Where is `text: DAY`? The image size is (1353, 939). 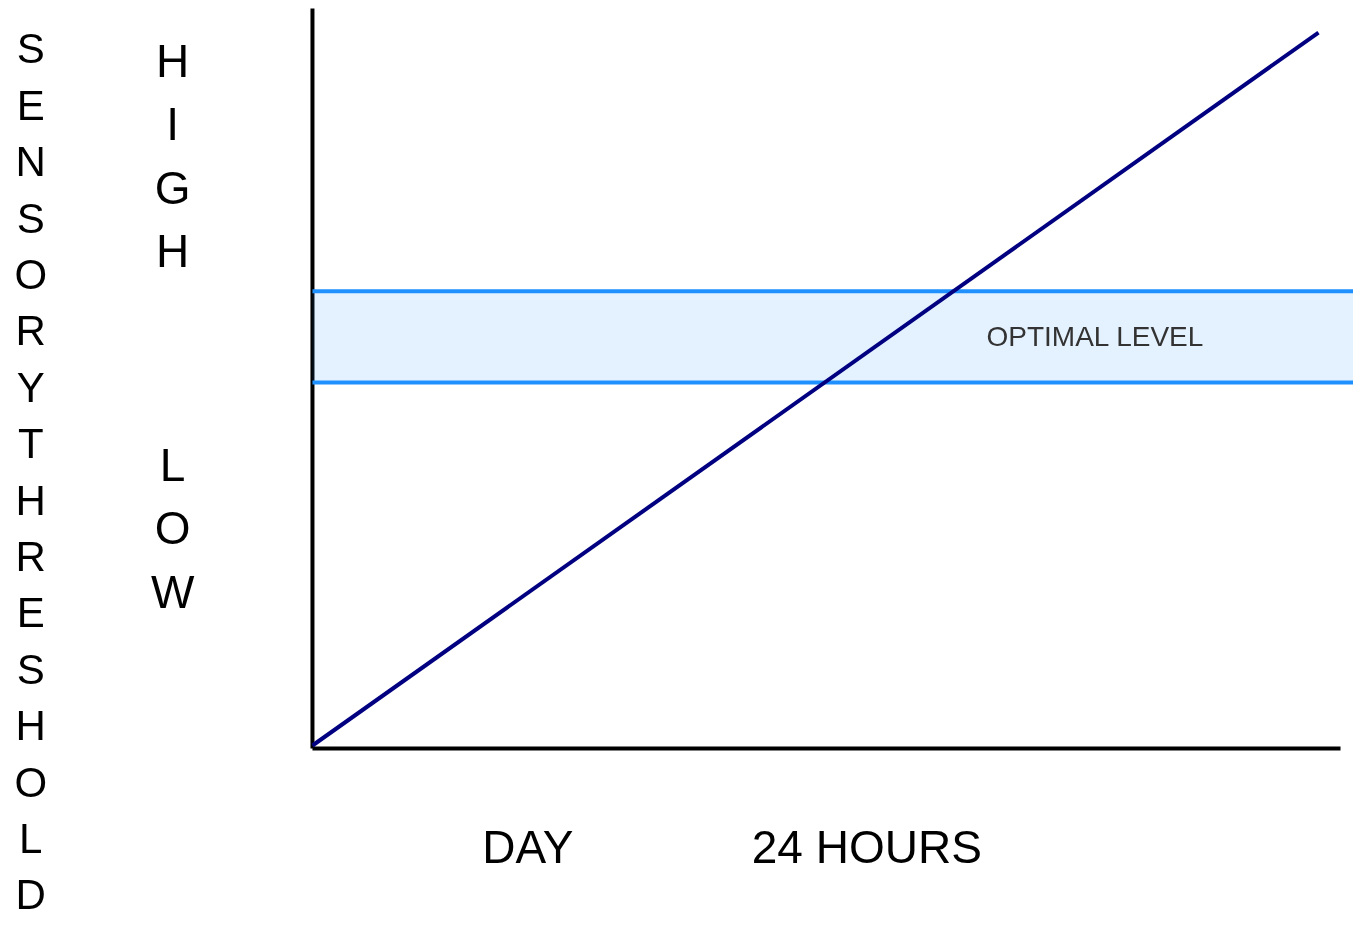
text: DAY is located at coordinates (528, 847).